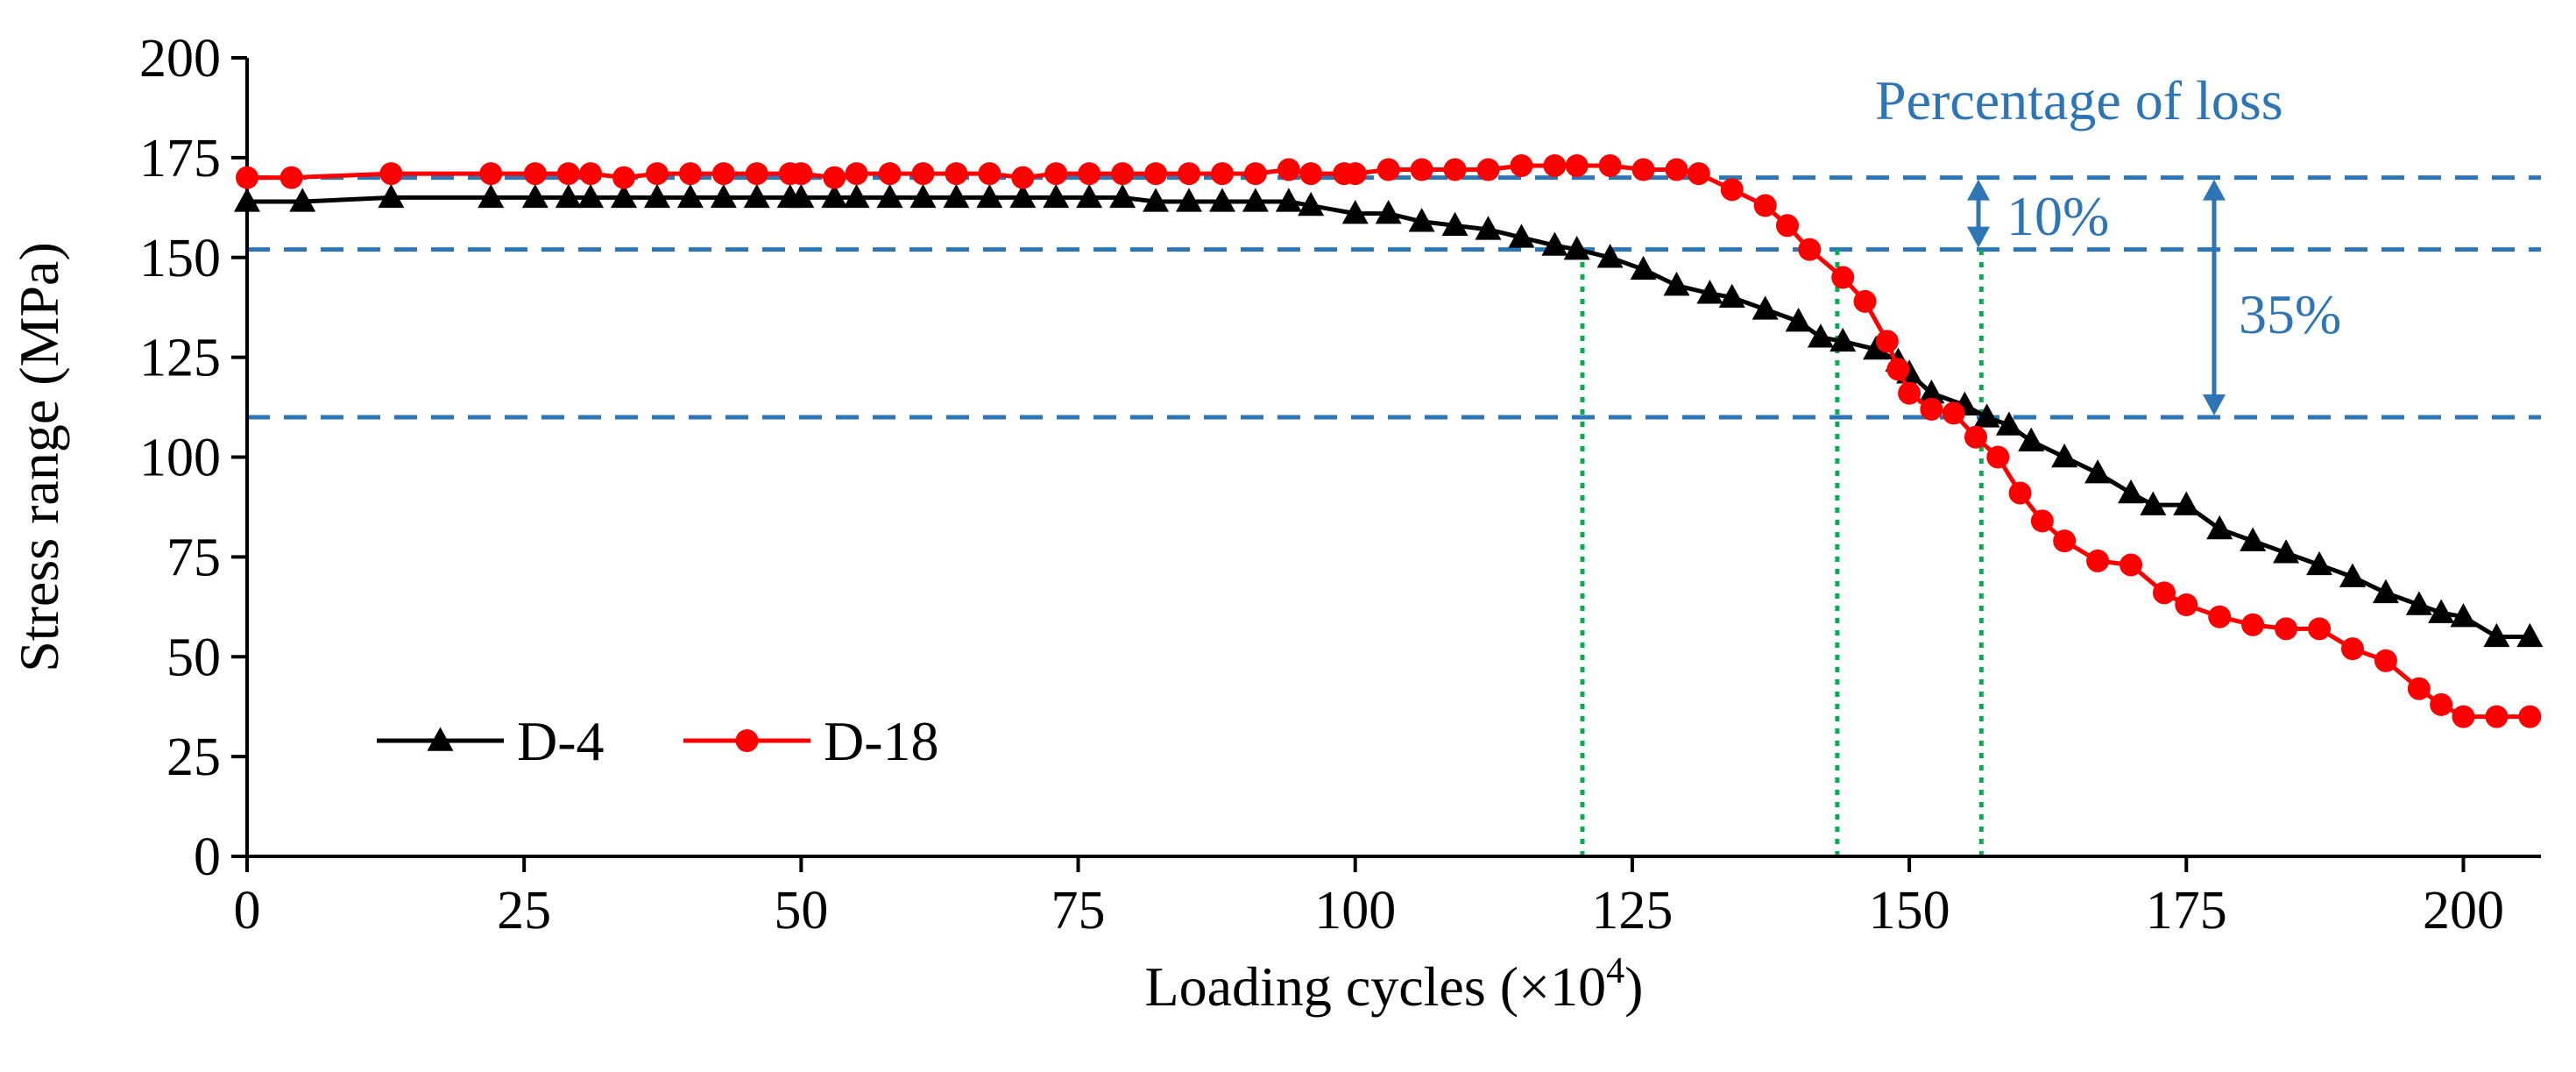 The width and height of the screenshot is (2576, 1072). Describe the element at coordinates (180, 258) in the screenshot. I see `y-tick-label: 150` at that location.